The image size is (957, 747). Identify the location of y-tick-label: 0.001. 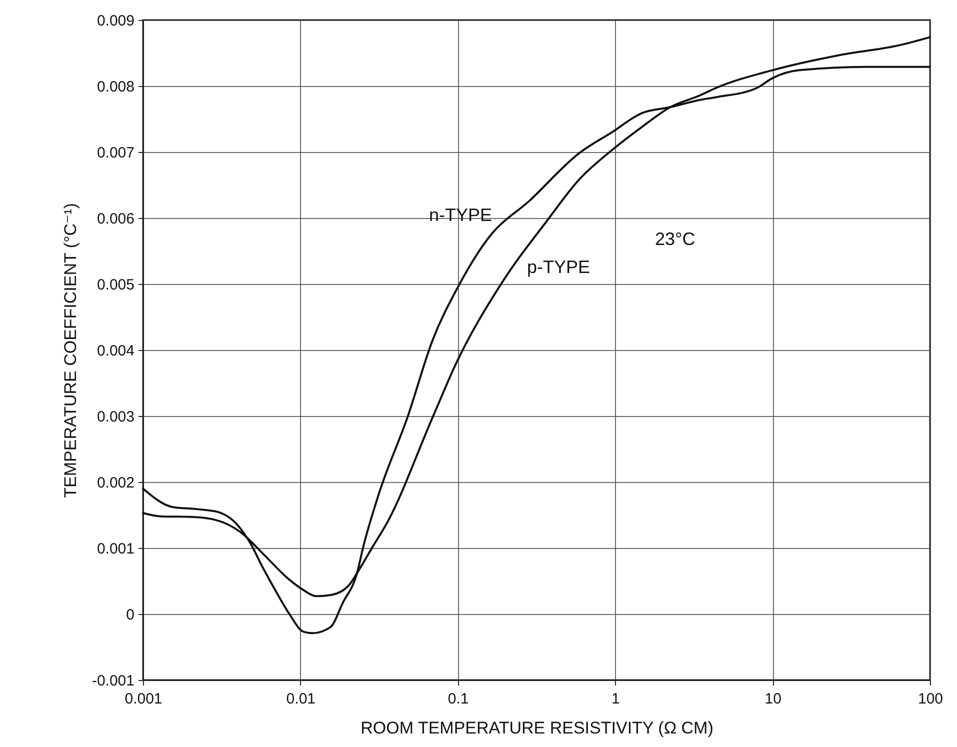
(115, 549).